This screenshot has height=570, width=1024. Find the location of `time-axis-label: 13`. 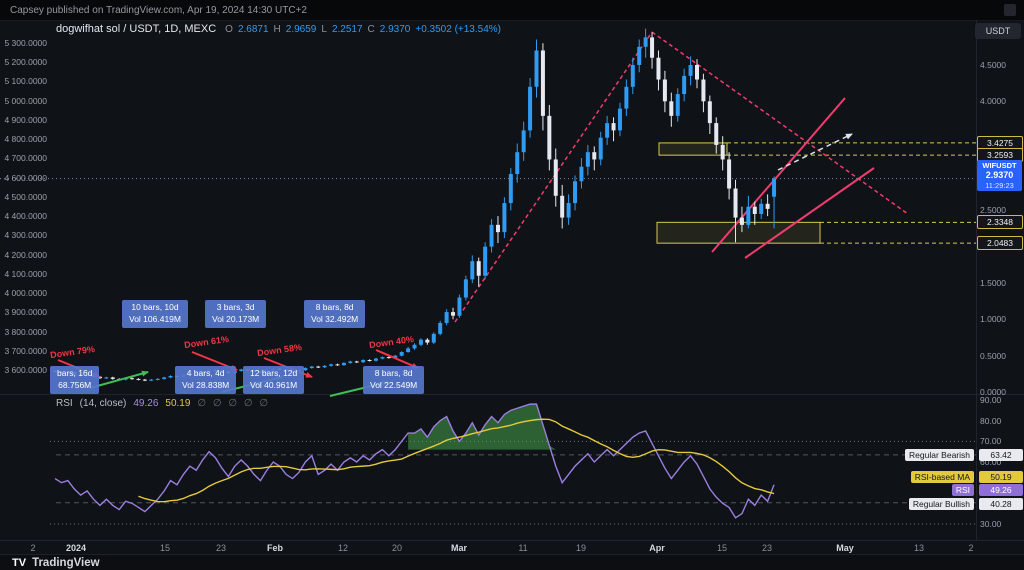

time-axis-label: 13 is located at coordinates (918, 548).